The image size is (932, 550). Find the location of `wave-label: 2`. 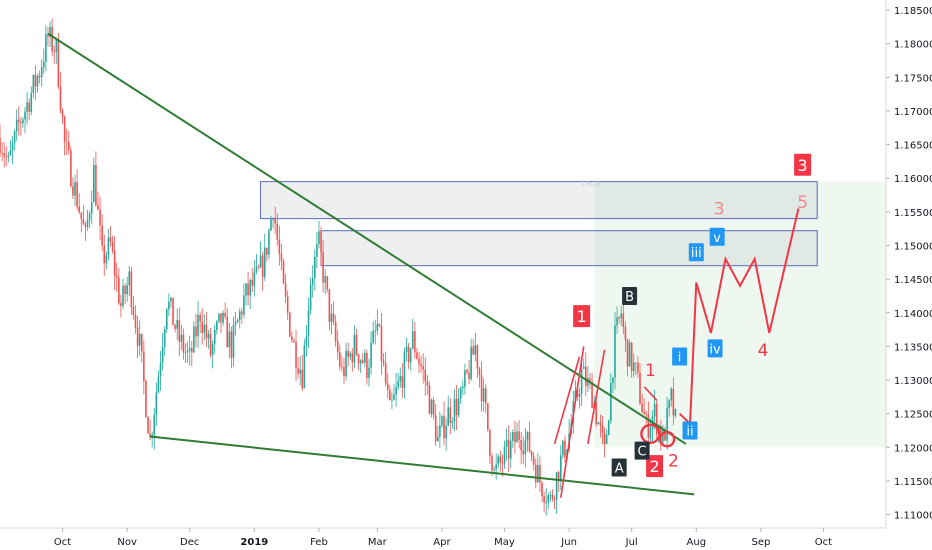

wave-label: 2 is located at coordinates (655, 466).